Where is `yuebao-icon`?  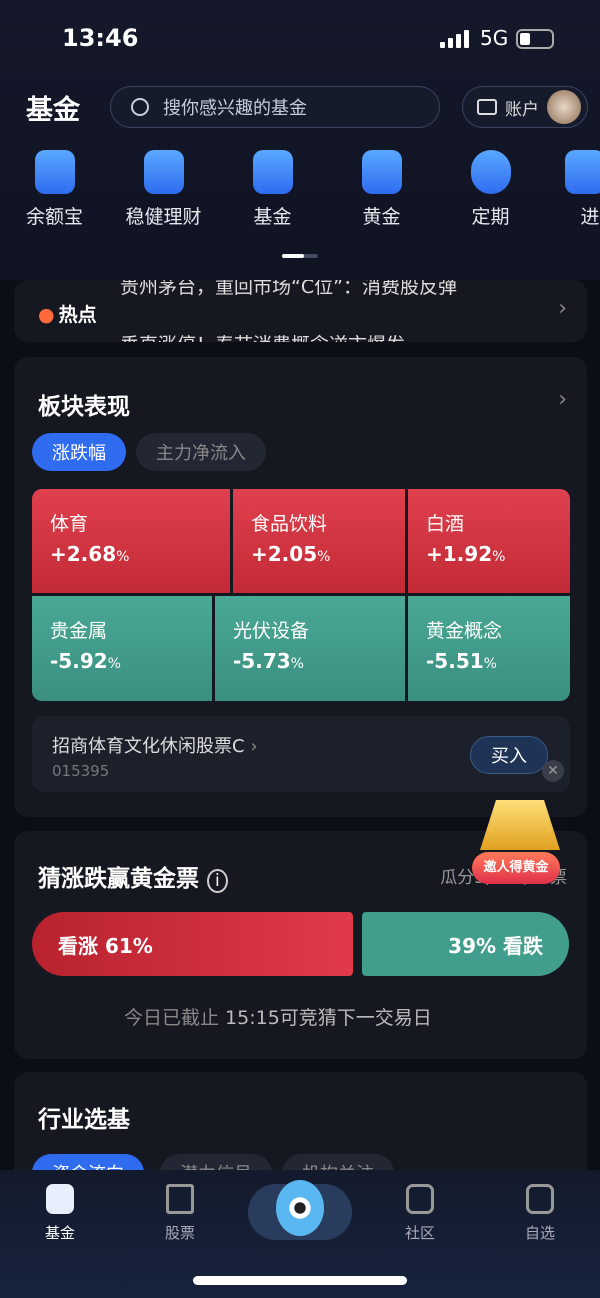 yuebao-icon is located at coordinates (54, 172).